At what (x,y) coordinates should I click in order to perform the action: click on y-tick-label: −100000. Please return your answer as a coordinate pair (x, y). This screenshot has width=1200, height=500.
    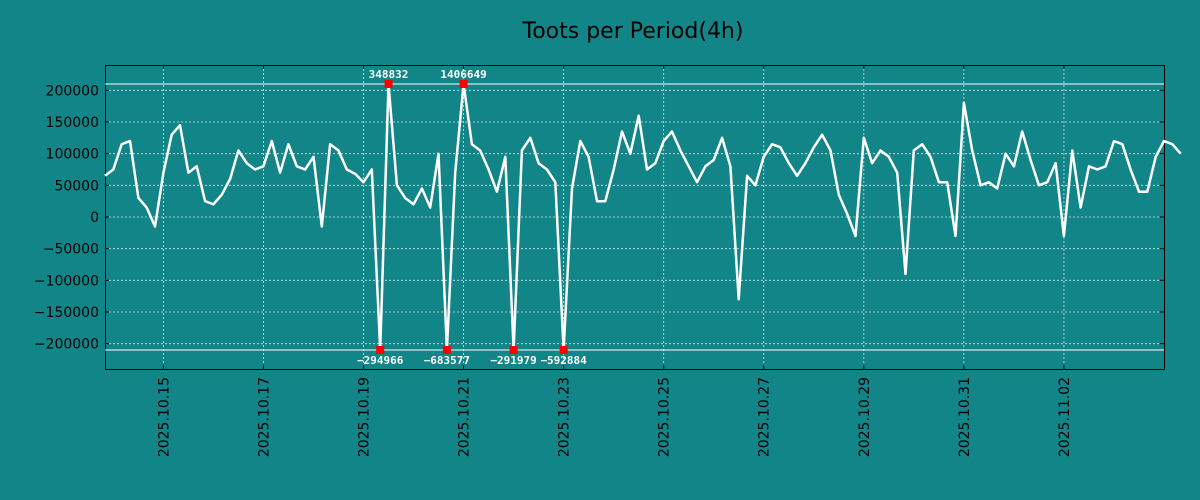
    Looking at the image, I should click on (66, 281).